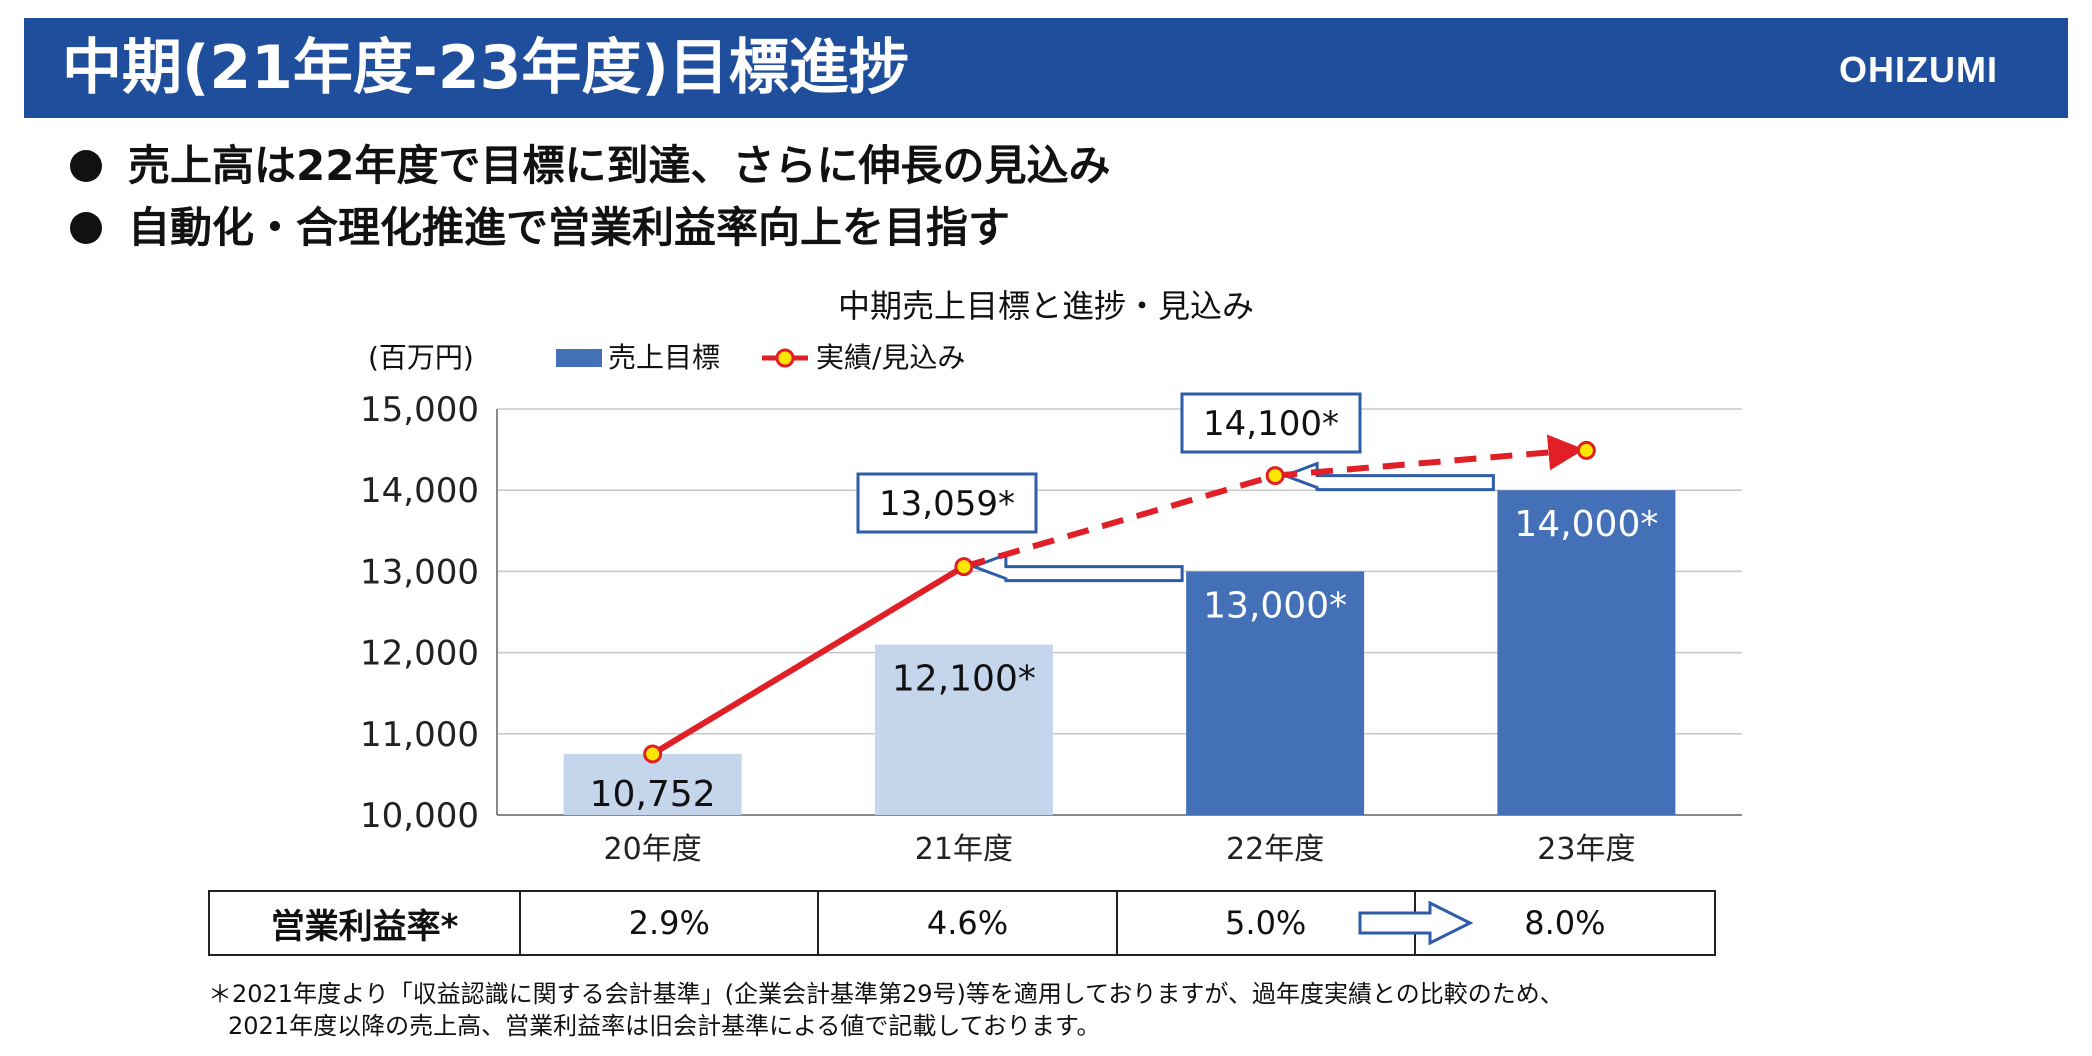 This screenshot has height=1056, width=2092. I want to click on margin-cell-22: 5.0%, so click(1296, 923).